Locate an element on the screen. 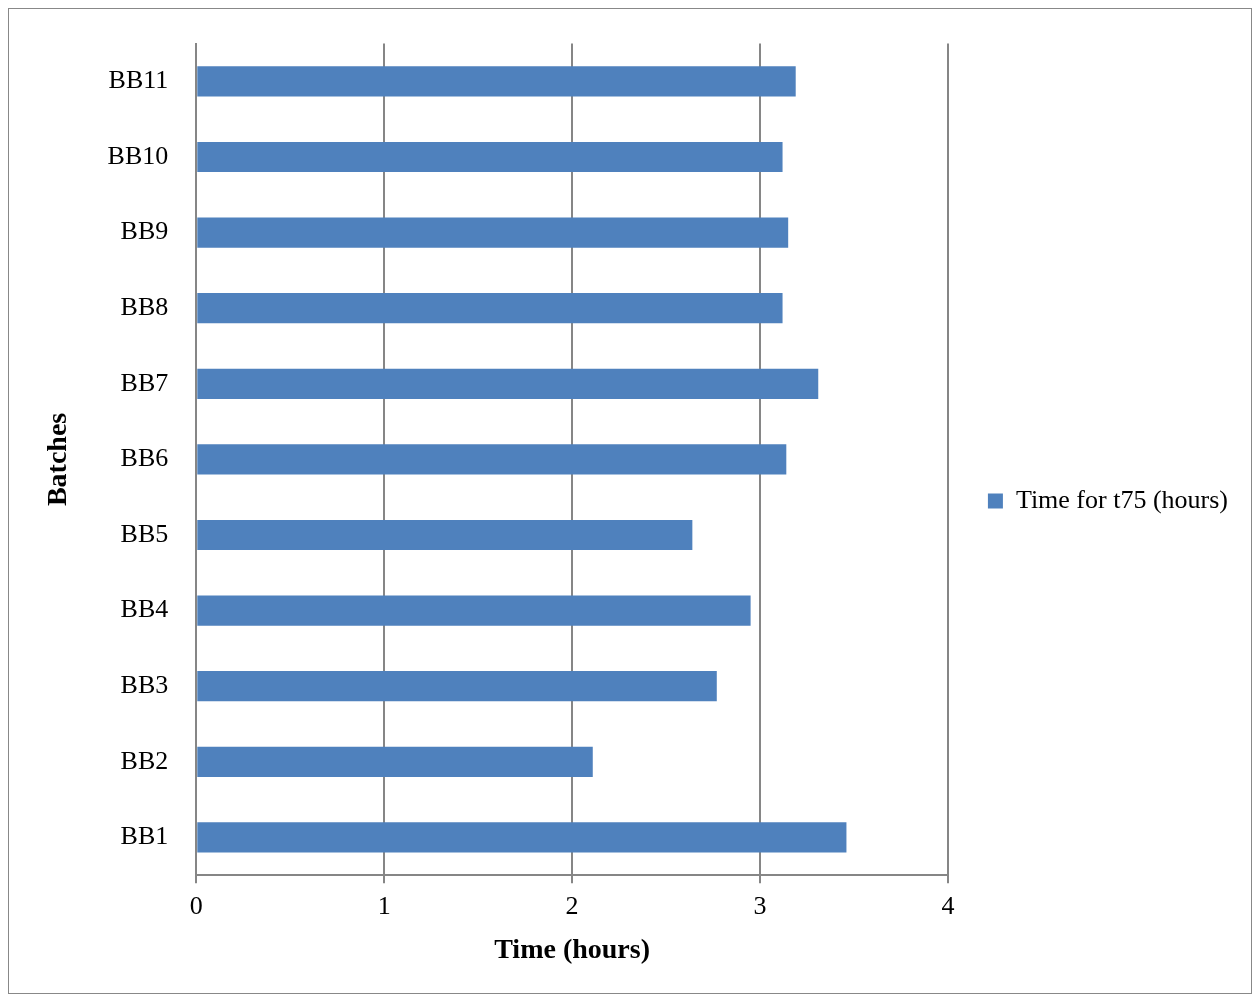 The image size is (1252, 994). y-tick-label: BB9 is located at coordinates (144, 231).